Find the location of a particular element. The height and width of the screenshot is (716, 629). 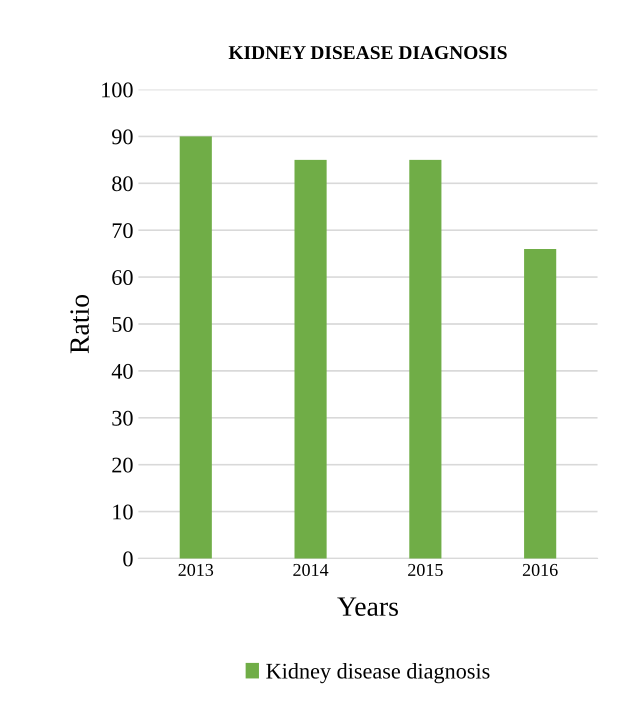

y-axis-title: Ratio is located at coordinates (79, 324).